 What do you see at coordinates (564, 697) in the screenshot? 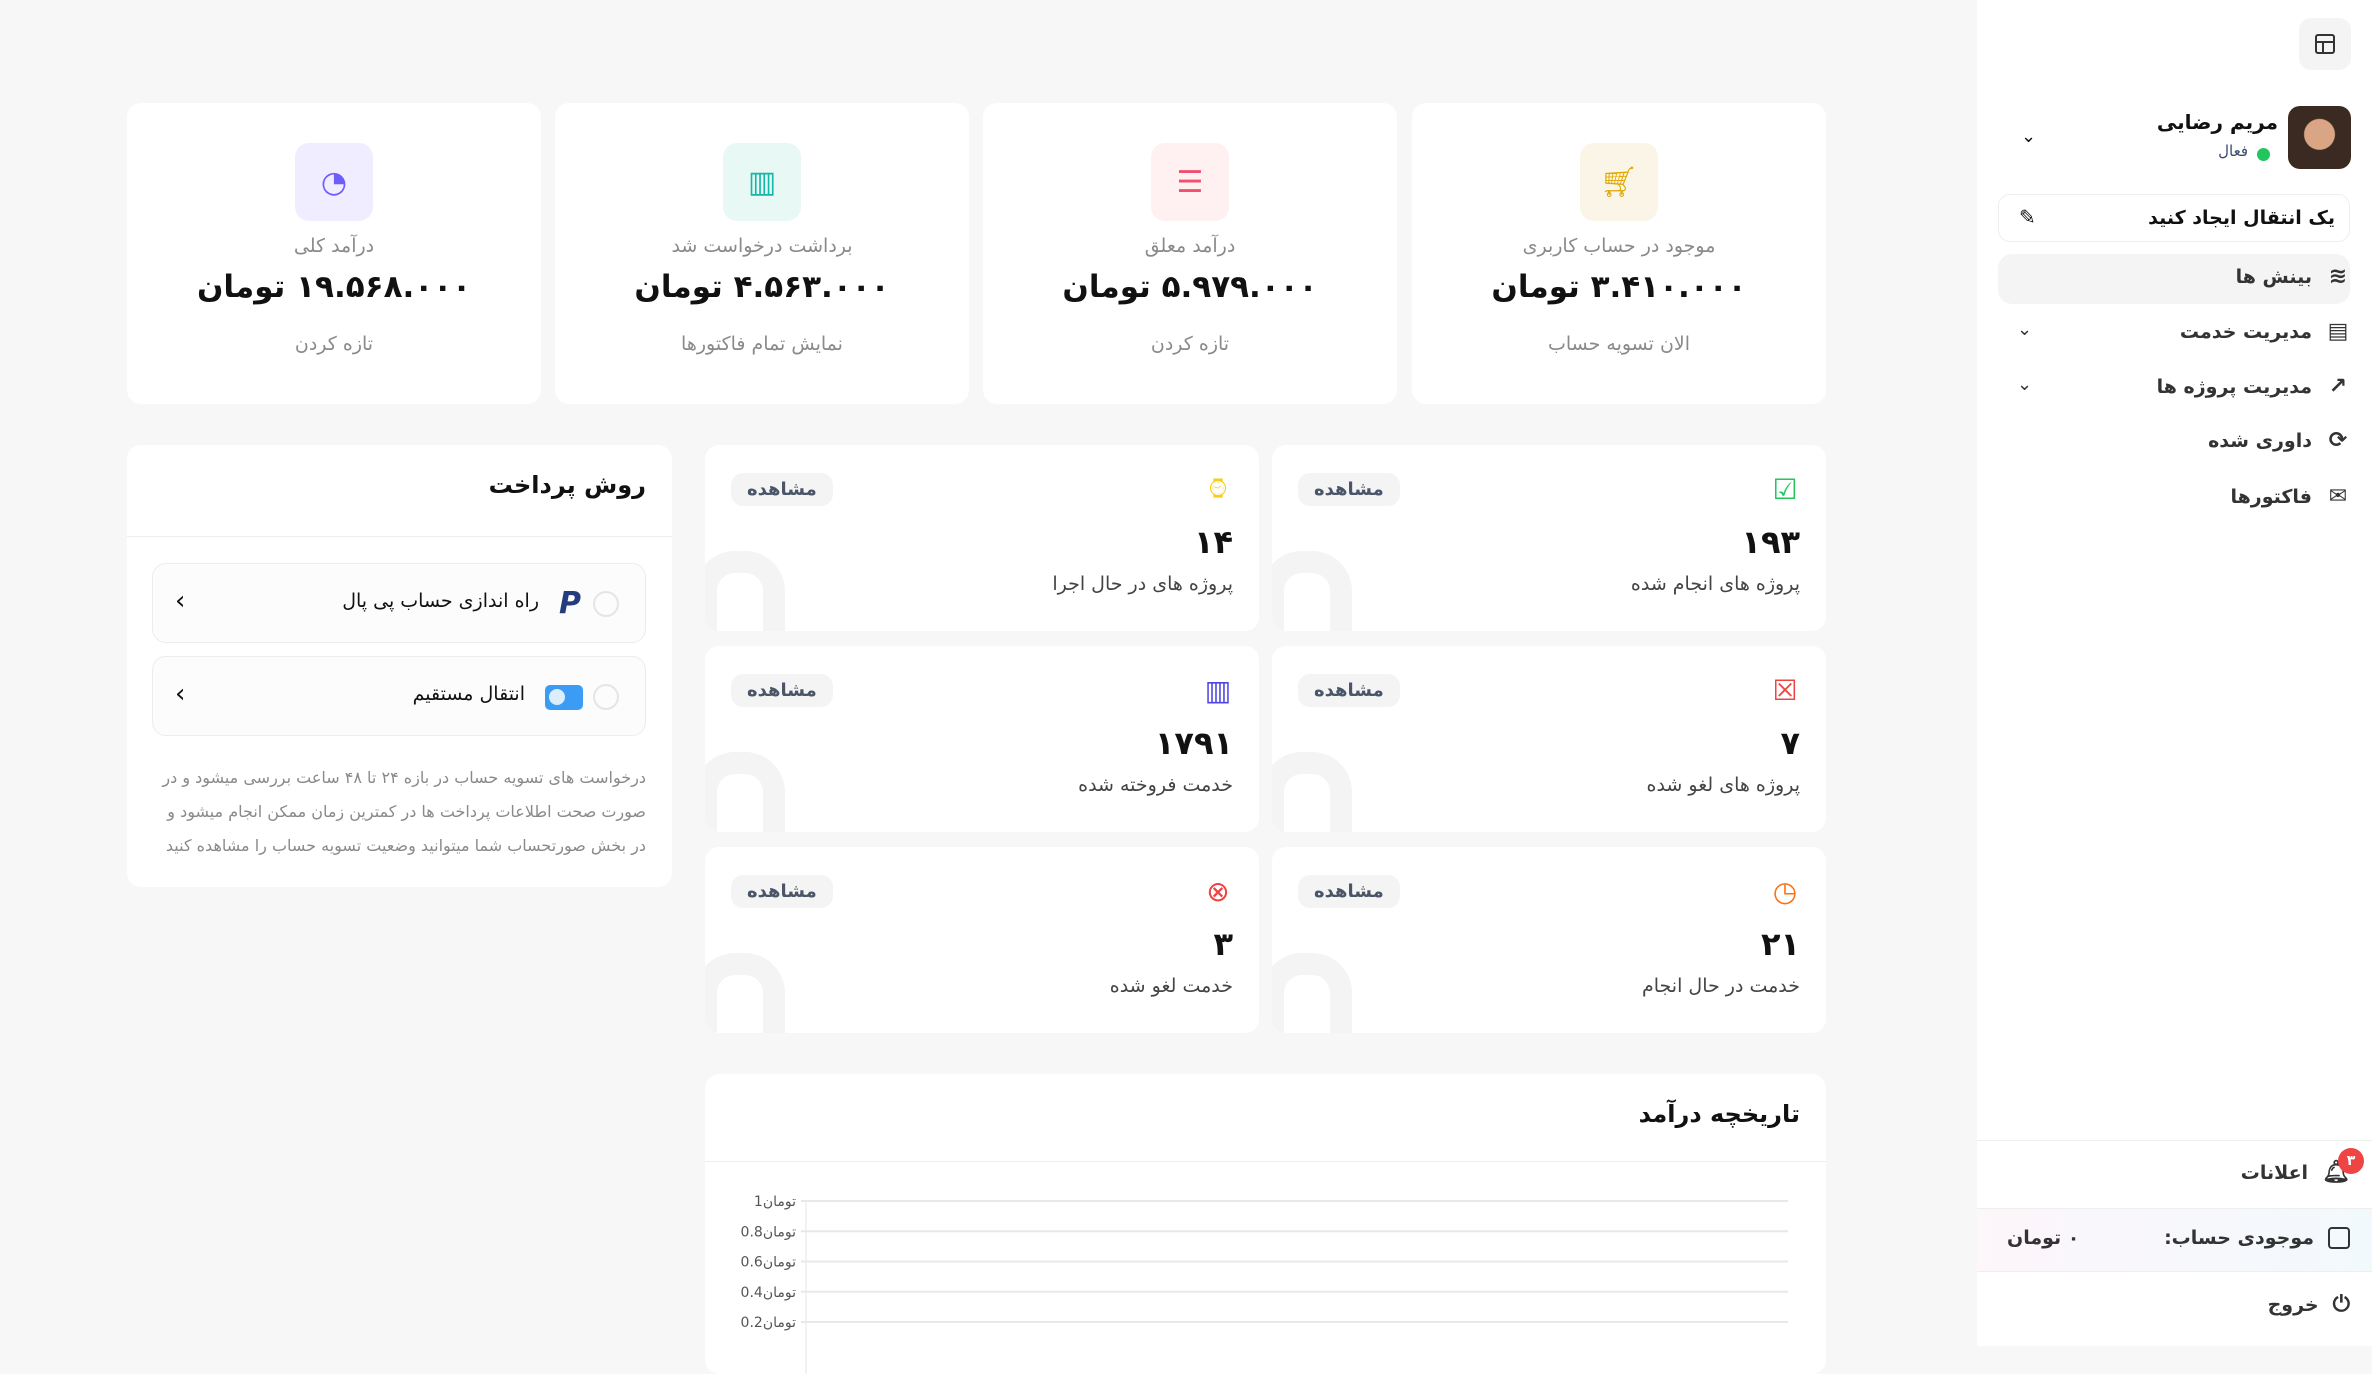
I see `card-toggle-icon` at bounding box center [564, 697].